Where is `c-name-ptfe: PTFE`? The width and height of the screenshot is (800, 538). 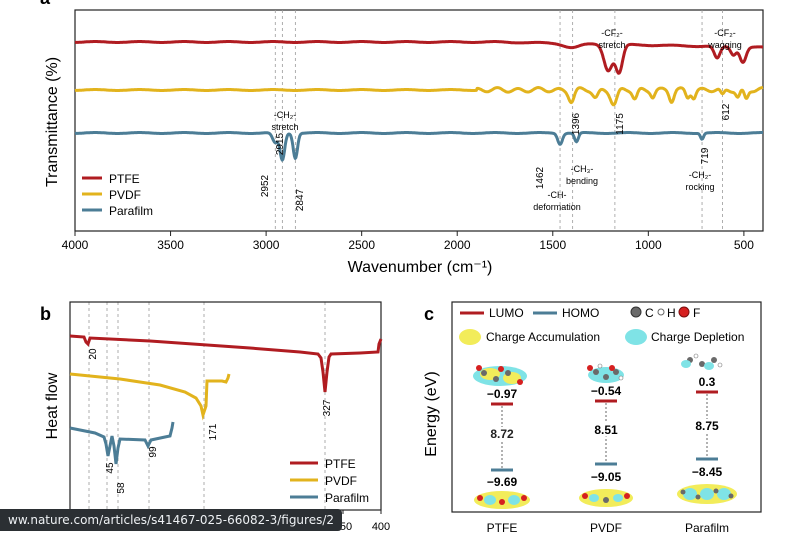
c-name-ptfe: PTFE is located at coordinates (502, 528).